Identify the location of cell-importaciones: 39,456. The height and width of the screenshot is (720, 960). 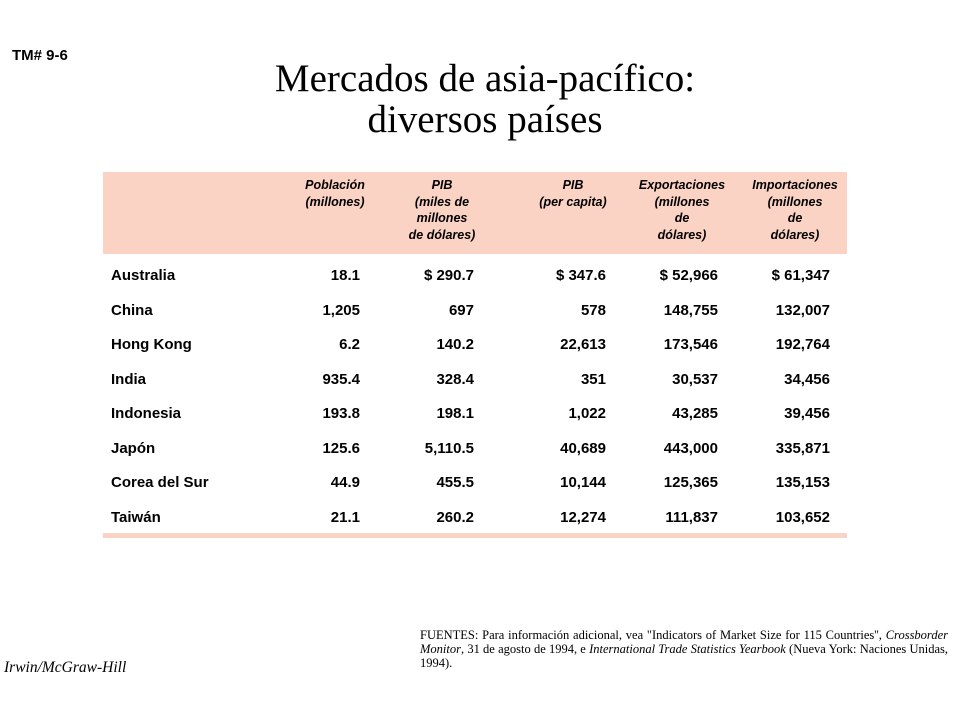
(807, 413).